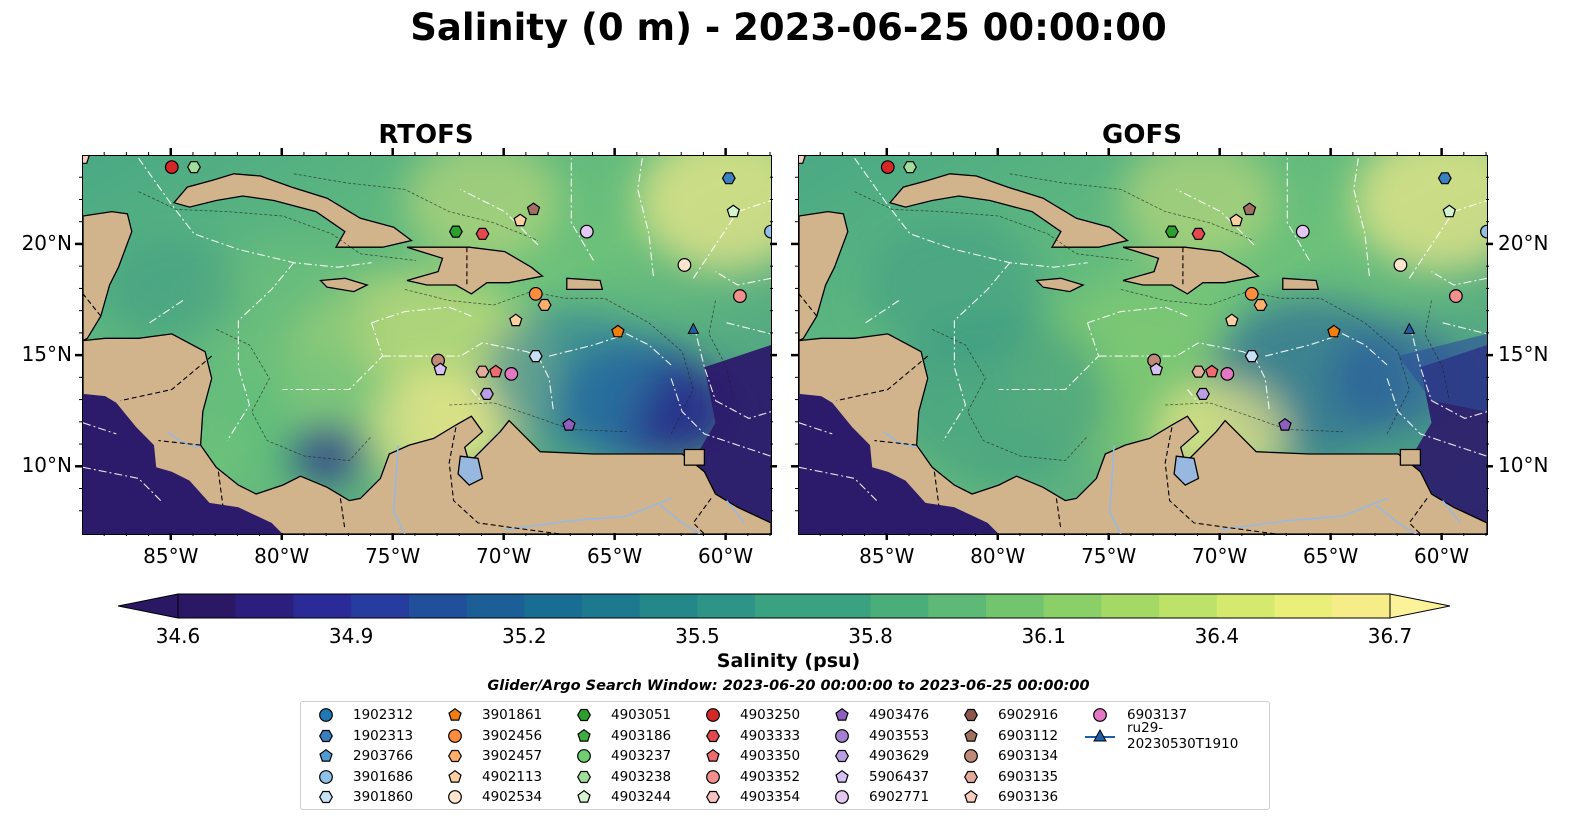  Describe the element at coordinates (1143, 433) in the screenshot. I see `land-central-south-america` at that location.